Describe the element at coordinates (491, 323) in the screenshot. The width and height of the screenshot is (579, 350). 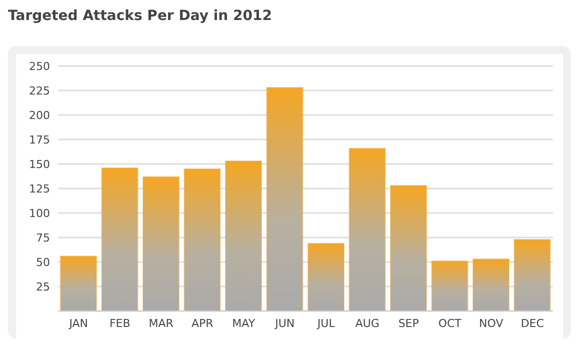
I see `x-tick-label: NOV` at that location.